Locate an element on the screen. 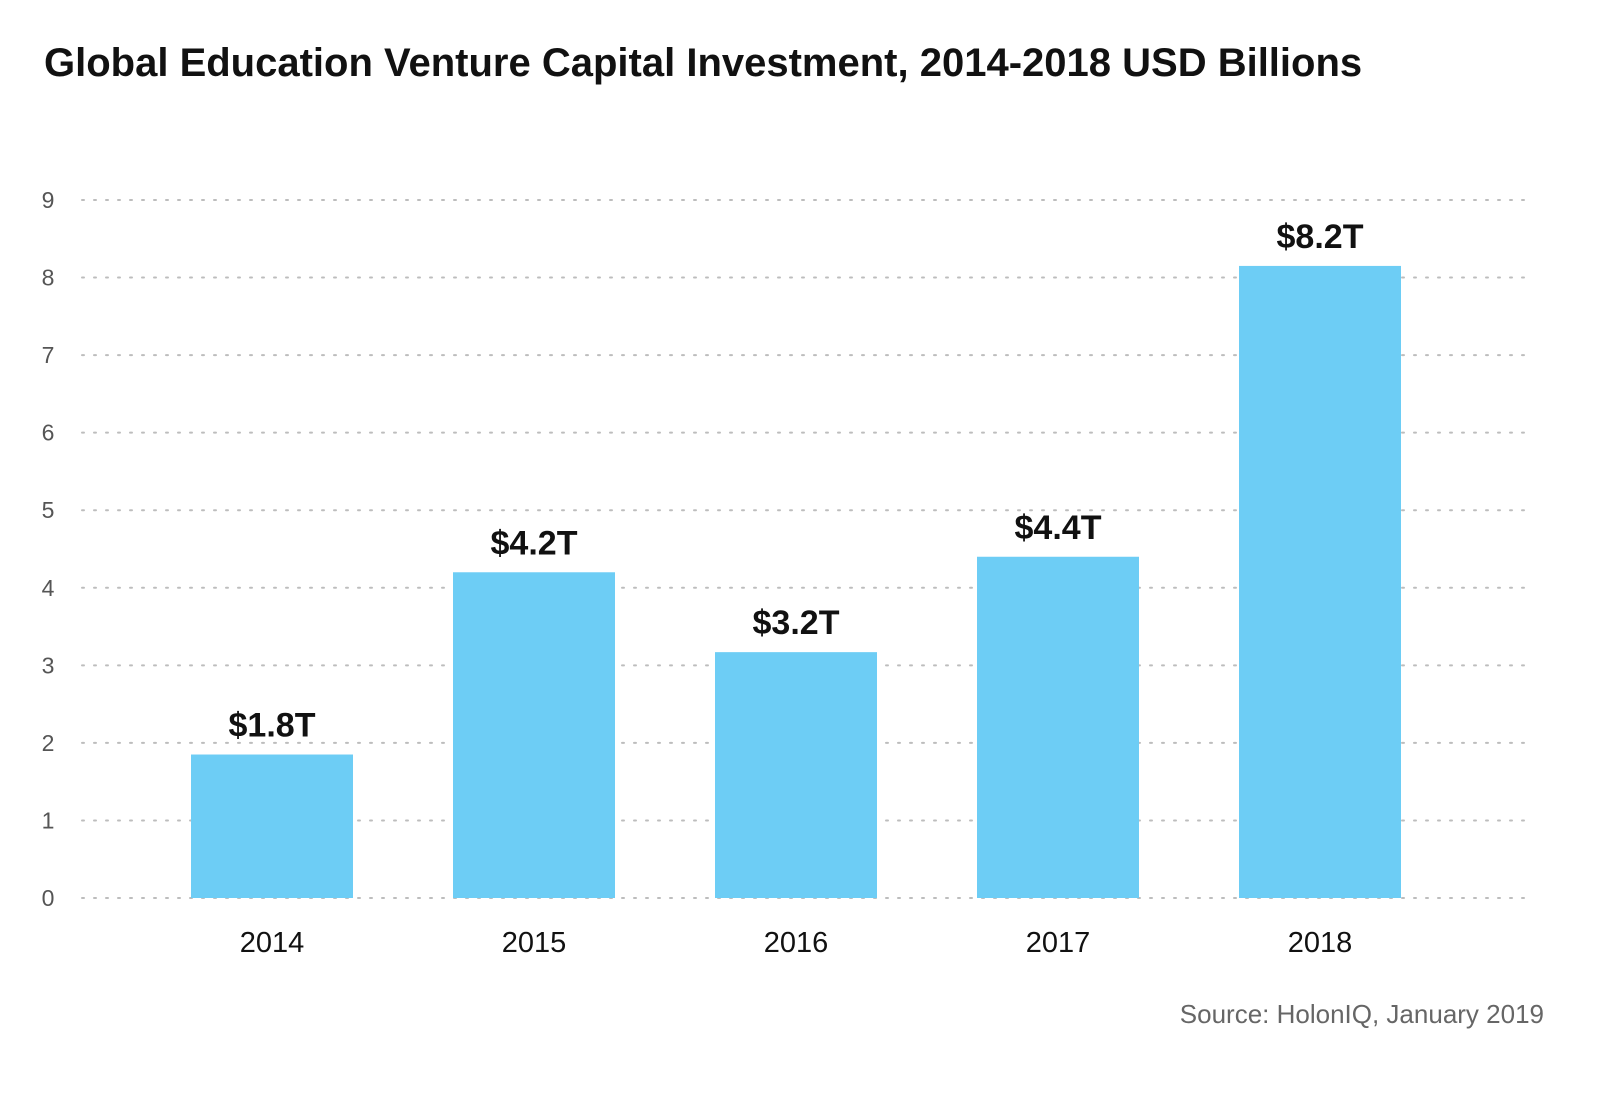 Image resolution: width=1600 pixels, height=1097 pixels. y-tick-label: 3 is located at coordinates (48, 665).